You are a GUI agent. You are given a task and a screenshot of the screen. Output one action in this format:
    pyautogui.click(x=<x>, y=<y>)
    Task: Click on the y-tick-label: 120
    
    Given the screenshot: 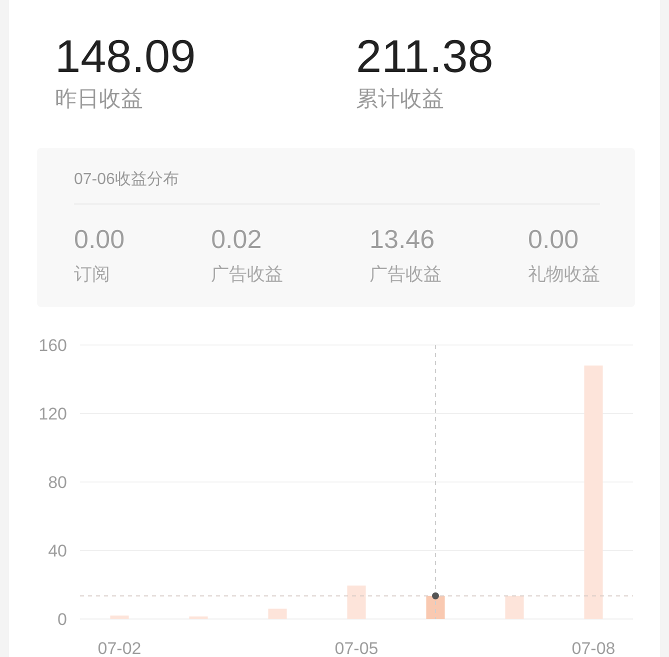 What is the action you would take?
    pyautogui.click(x=52, y=414)
    